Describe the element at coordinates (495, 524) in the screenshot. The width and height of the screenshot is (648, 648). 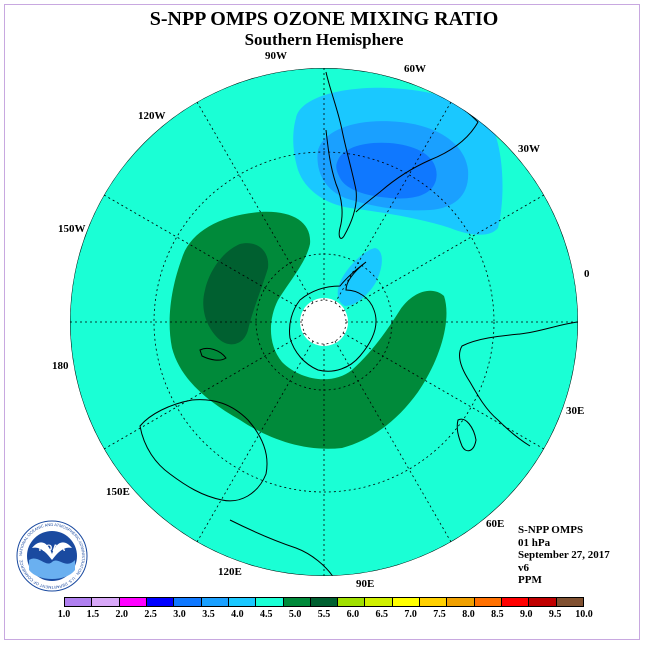
I see `longitude-label-60e: 60E` at that location.